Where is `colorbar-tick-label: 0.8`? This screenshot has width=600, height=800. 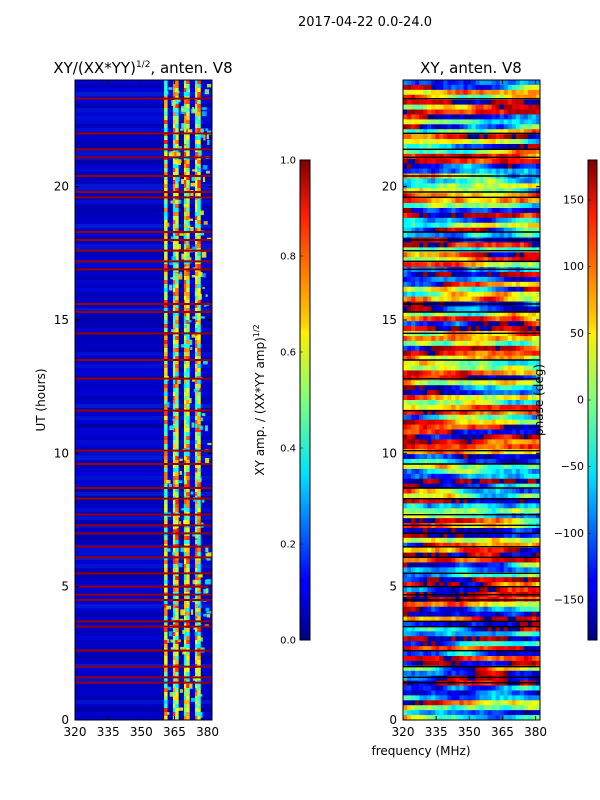
colorbar-tick-label: 0.8 is located at coordinates (288, 257).